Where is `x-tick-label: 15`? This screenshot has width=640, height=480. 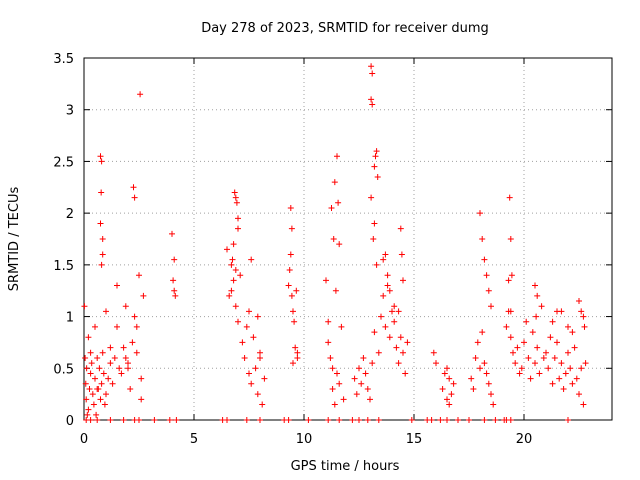
x-tick-label: 15 is located at coordinates (414, 439).